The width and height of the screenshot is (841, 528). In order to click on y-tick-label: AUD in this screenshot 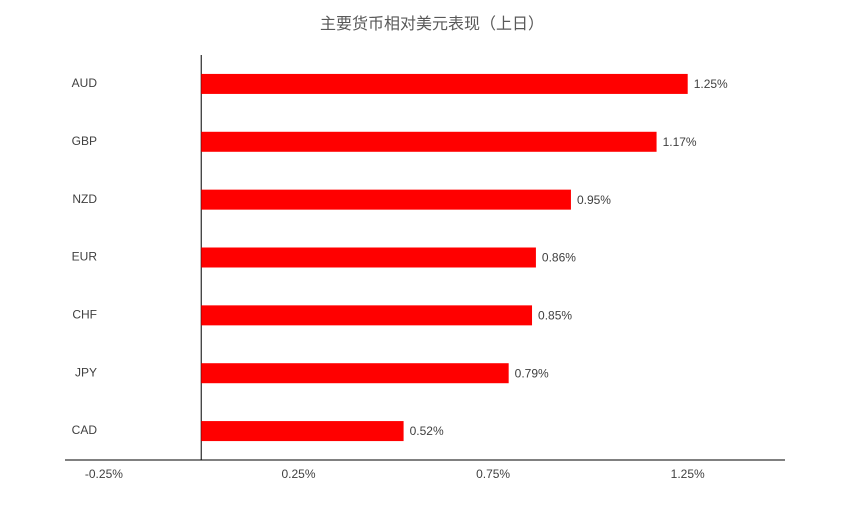, I will do `click(85, 83)`.